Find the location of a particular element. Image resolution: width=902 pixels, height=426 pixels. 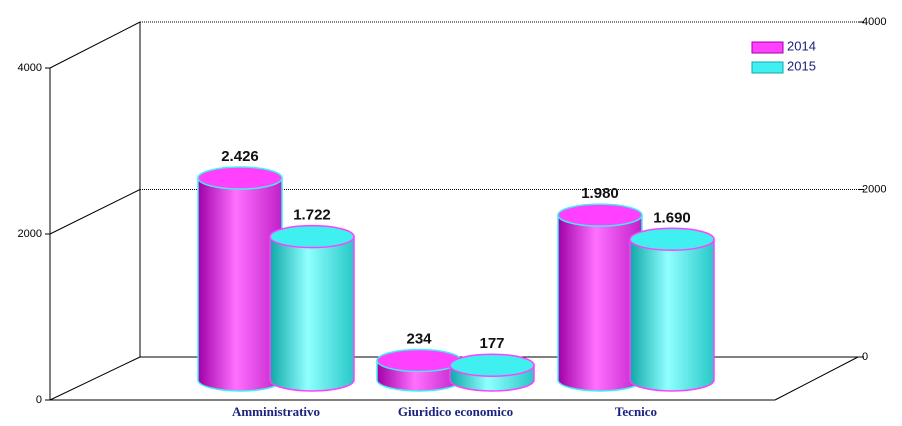

y-tick-label: 0 is located at coordinates (39, 400).